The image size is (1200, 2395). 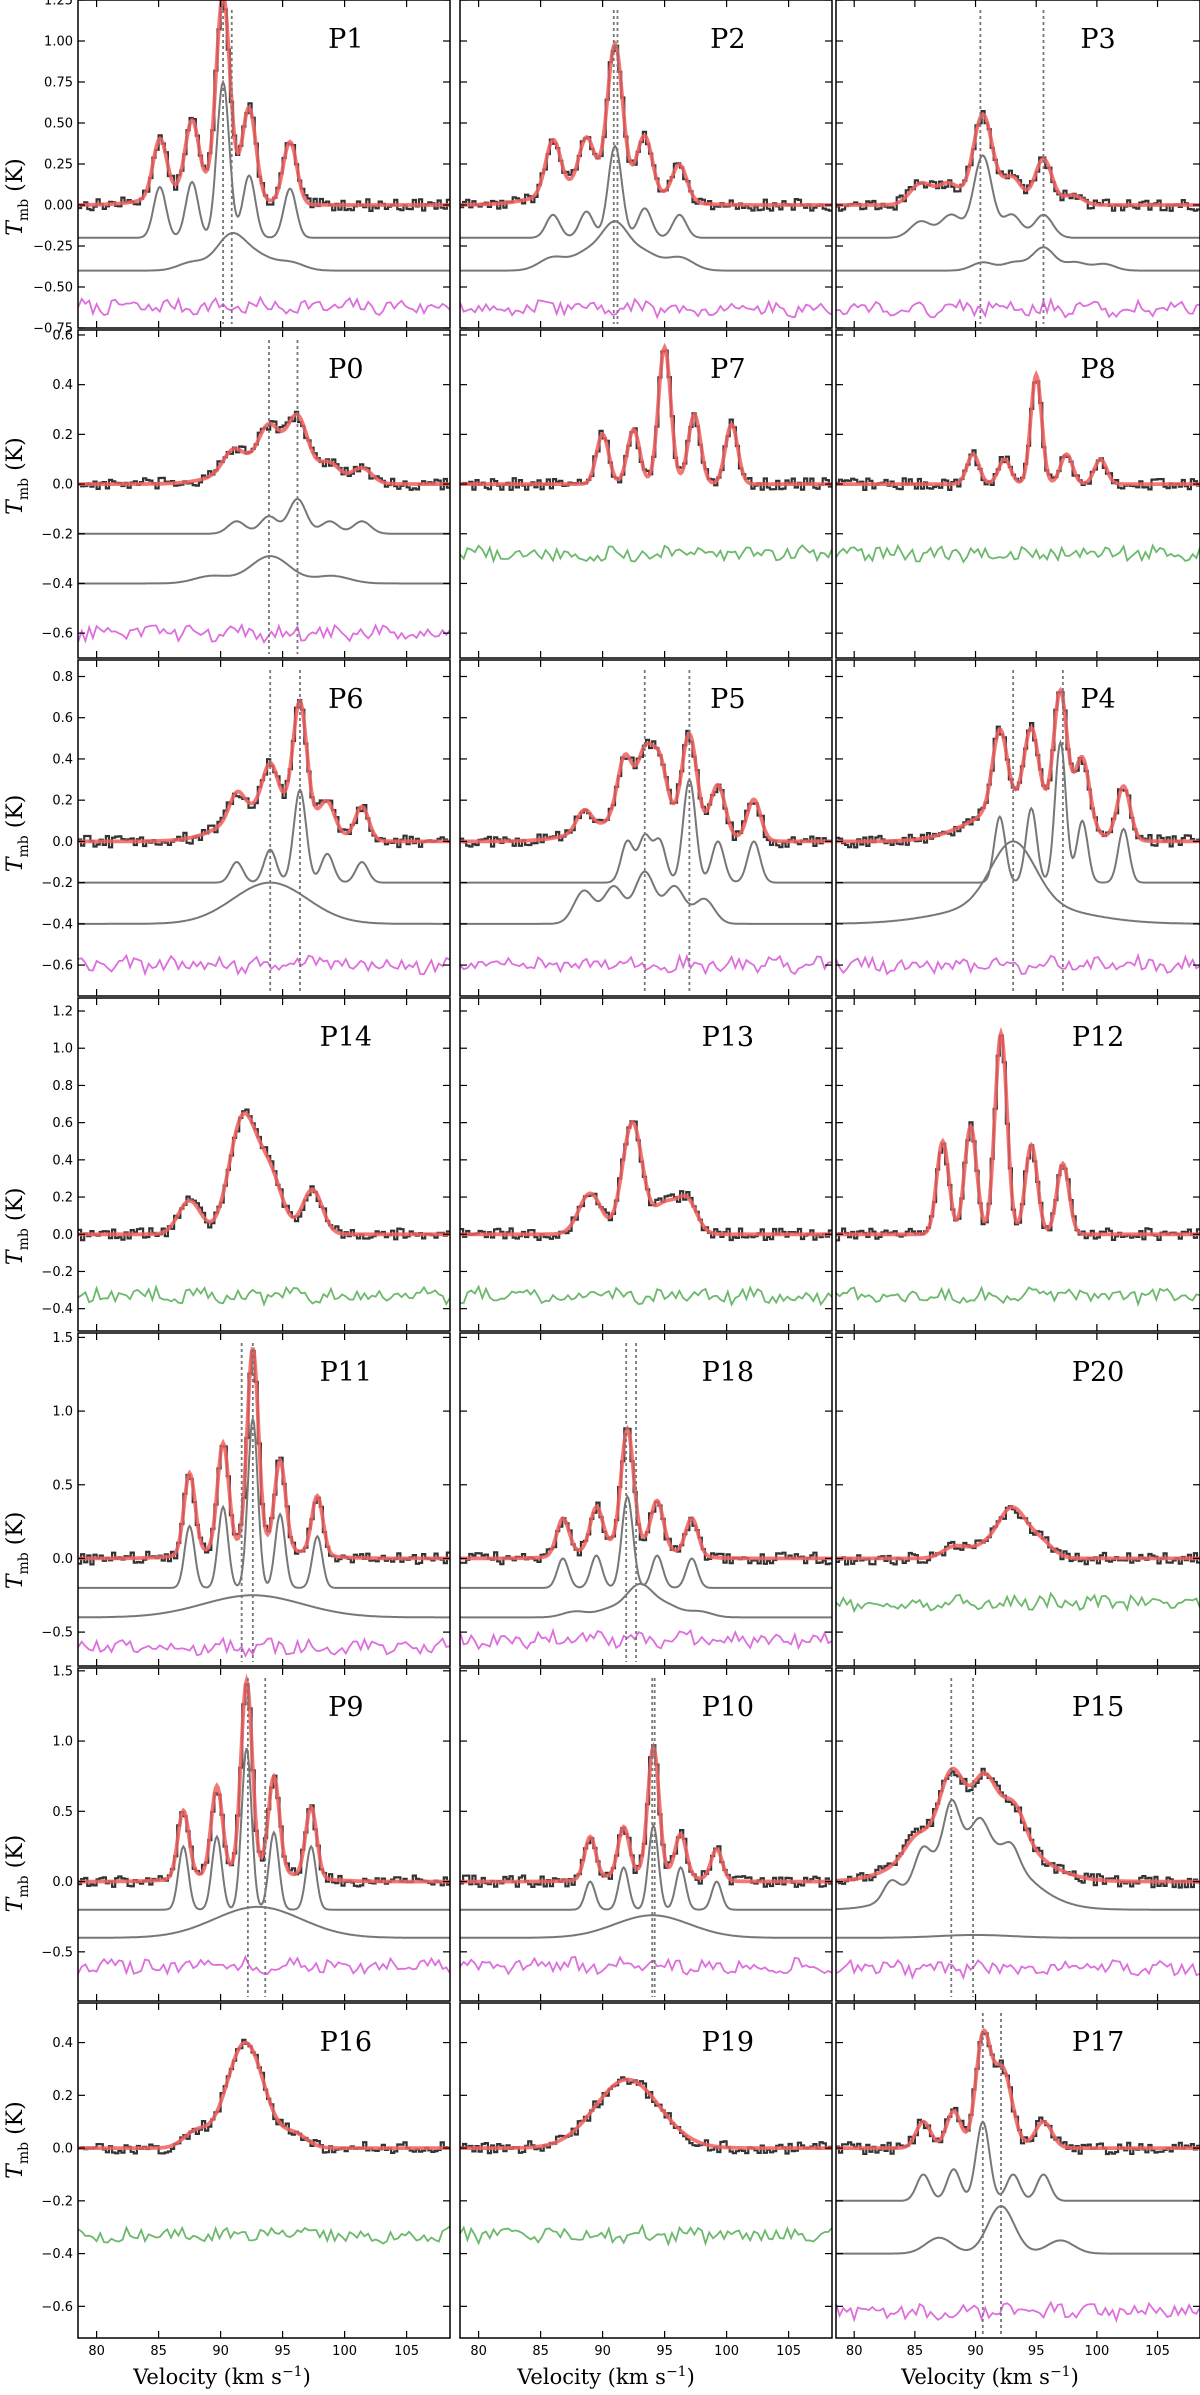 I want to click on panel-p11: −0.5 0.0 0.5 1.0 1.5 P11 Tmb (K), so click(x=227, y=1499).